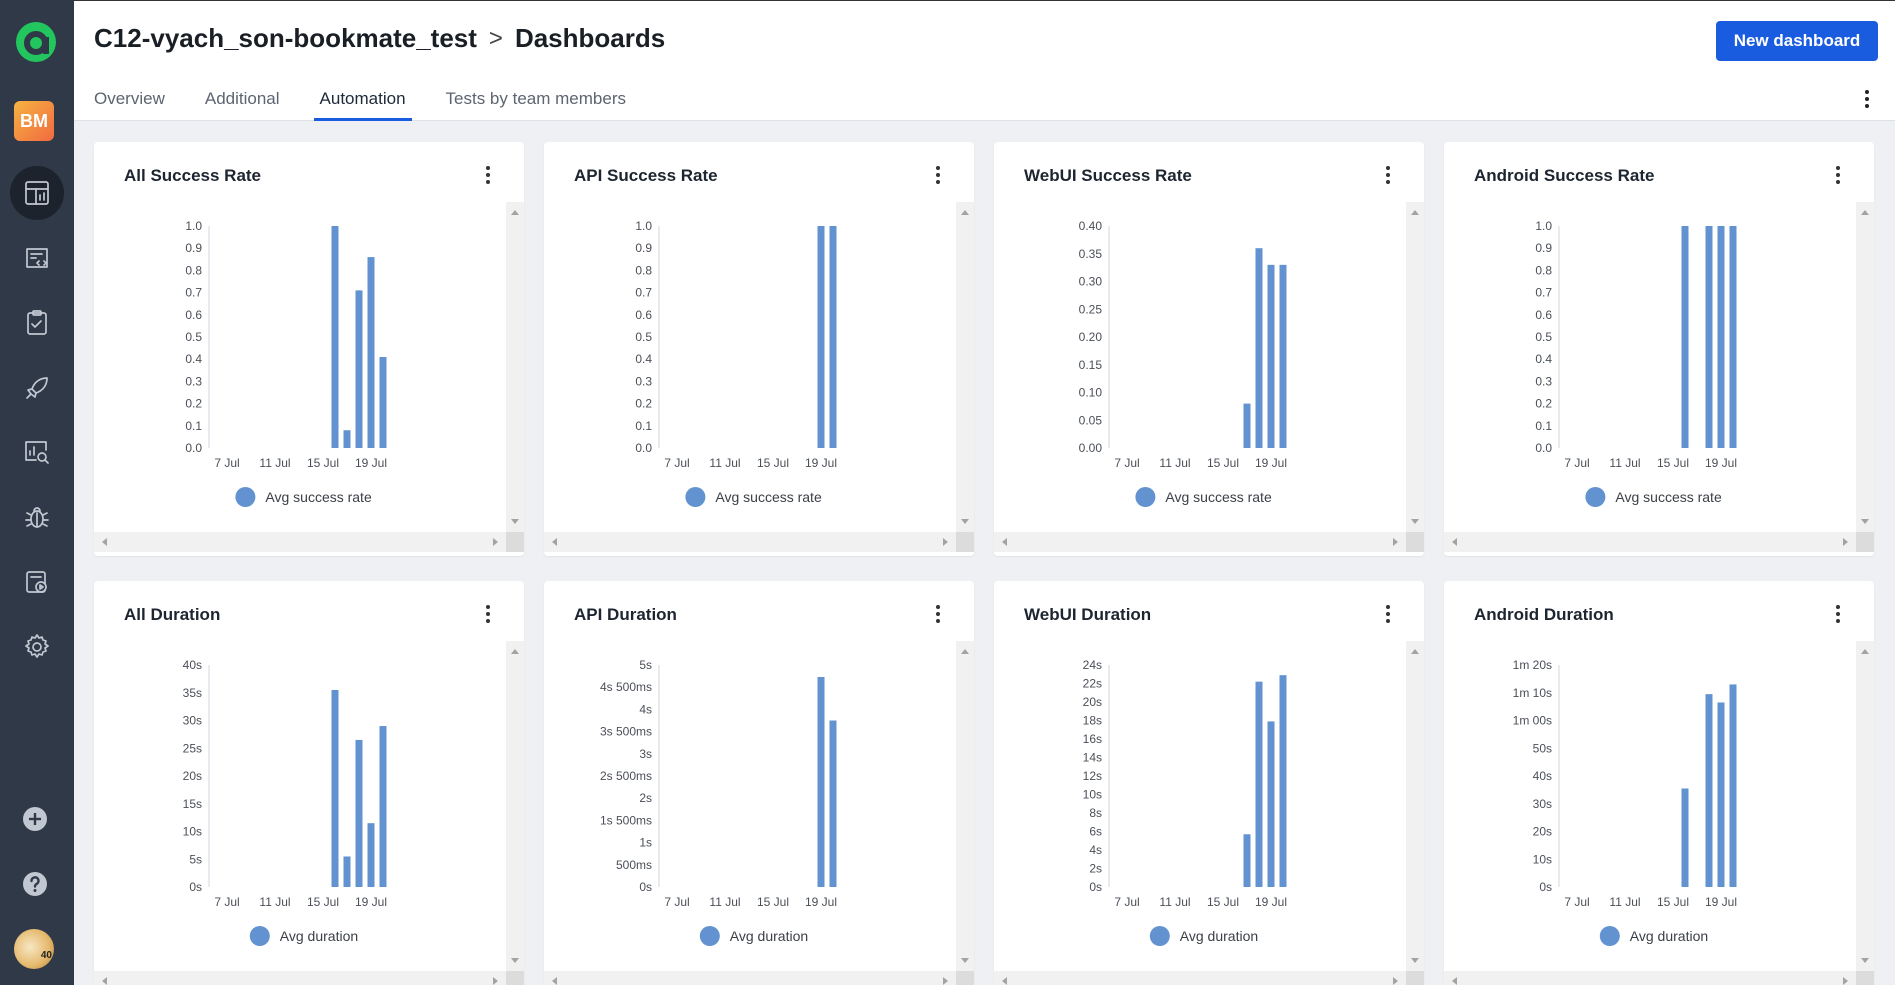 The height and width of the screenshot is (985, 1895). What do you see at coordinates (37, 323) in the screenshot?
I see `sidebar-item-test-cases` at bounding box center [37, 323].